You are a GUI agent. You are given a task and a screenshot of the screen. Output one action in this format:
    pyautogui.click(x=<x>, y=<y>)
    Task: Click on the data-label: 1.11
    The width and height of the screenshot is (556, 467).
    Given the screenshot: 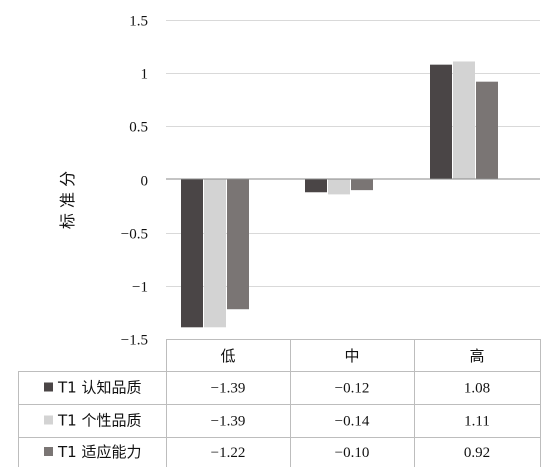 What is the action you would take?
    pyautogui.click(x=477, y=422)
    